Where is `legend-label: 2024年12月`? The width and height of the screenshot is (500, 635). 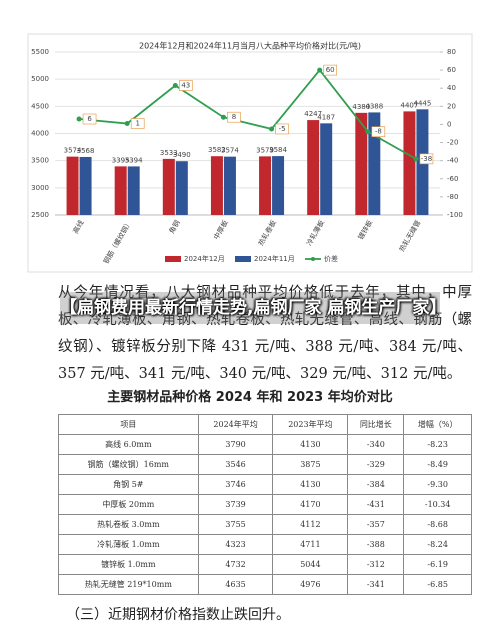
legend-label: 2024年12月 is located at coordinates (204, 258).